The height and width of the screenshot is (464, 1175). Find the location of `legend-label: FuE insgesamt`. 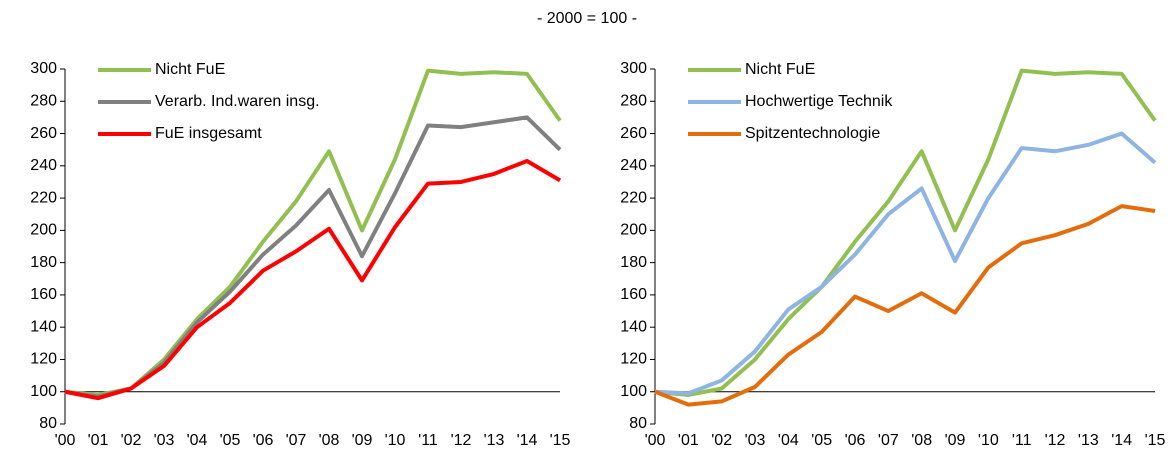

legend-label: FuE insgesamt is located at coordinates (208, 133).